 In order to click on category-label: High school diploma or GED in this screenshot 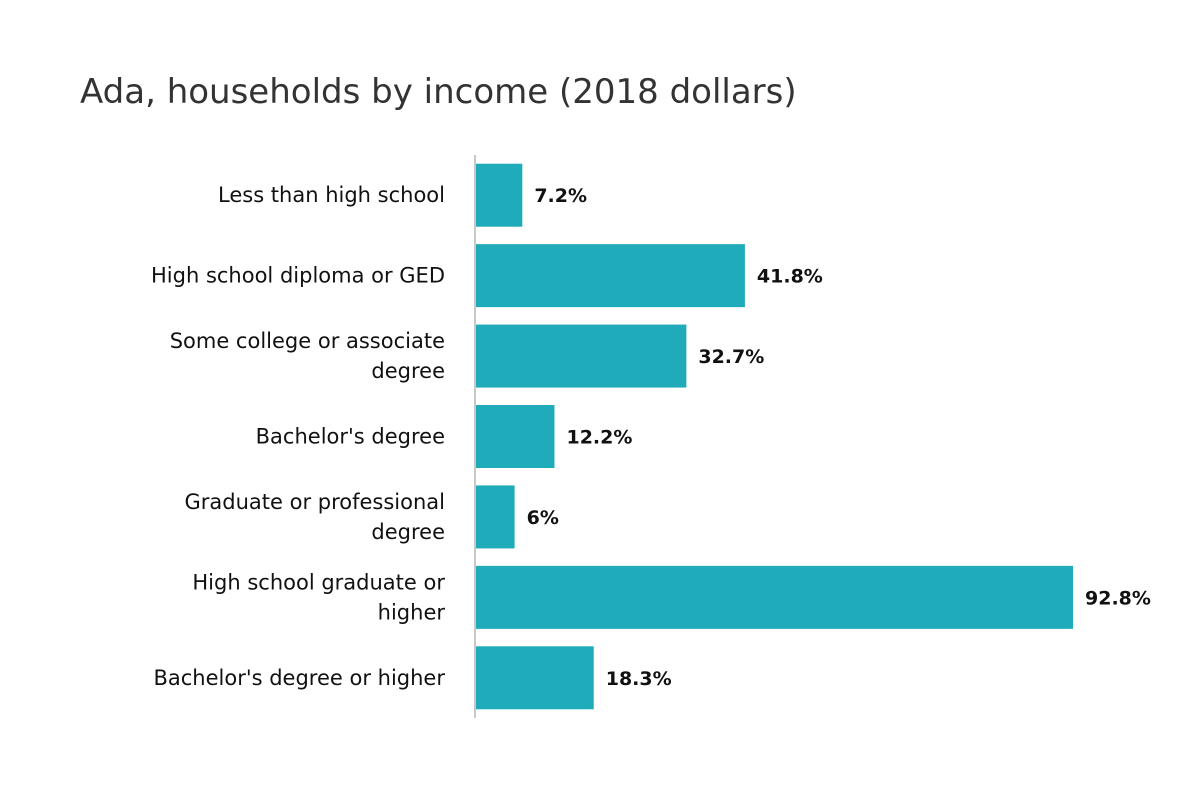, I will do `click(298, 276)`.